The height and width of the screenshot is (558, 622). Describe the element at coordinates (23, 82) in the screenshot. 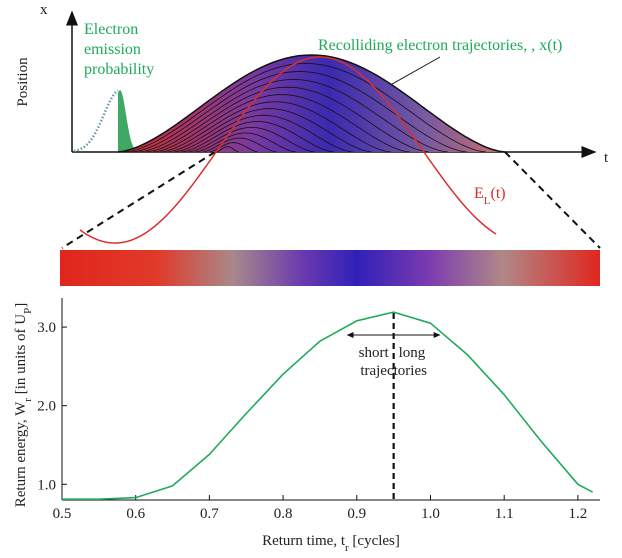

I see `axis-label: Position` at that location.